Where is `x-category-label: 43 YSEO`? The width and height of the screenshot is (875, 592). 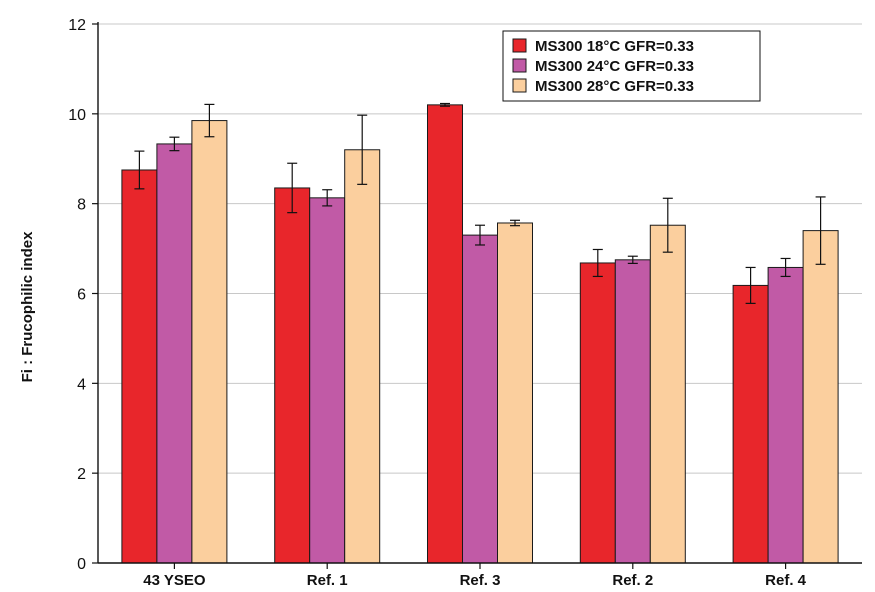
x-category-label: 43 YSEO is located at coordinates (174, 580).